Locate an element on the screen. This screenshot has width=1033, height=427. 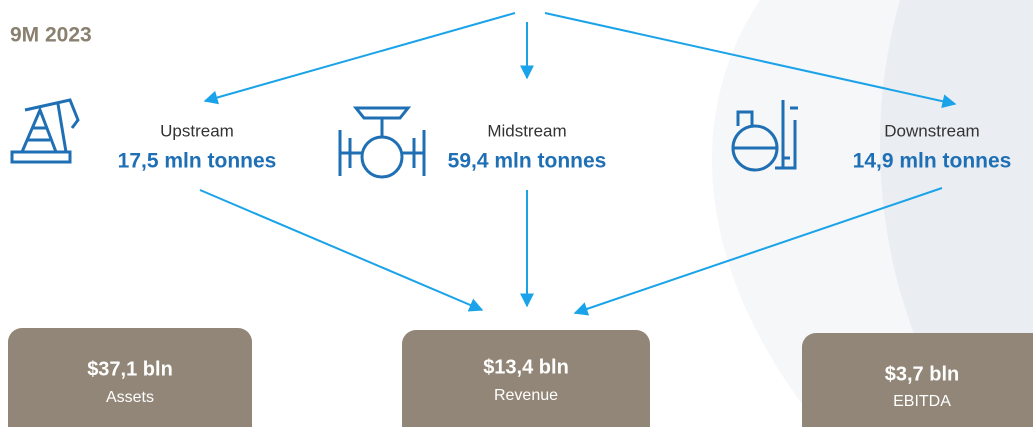
metric-value: $13,4 bln is located at coordinates (526, 367).